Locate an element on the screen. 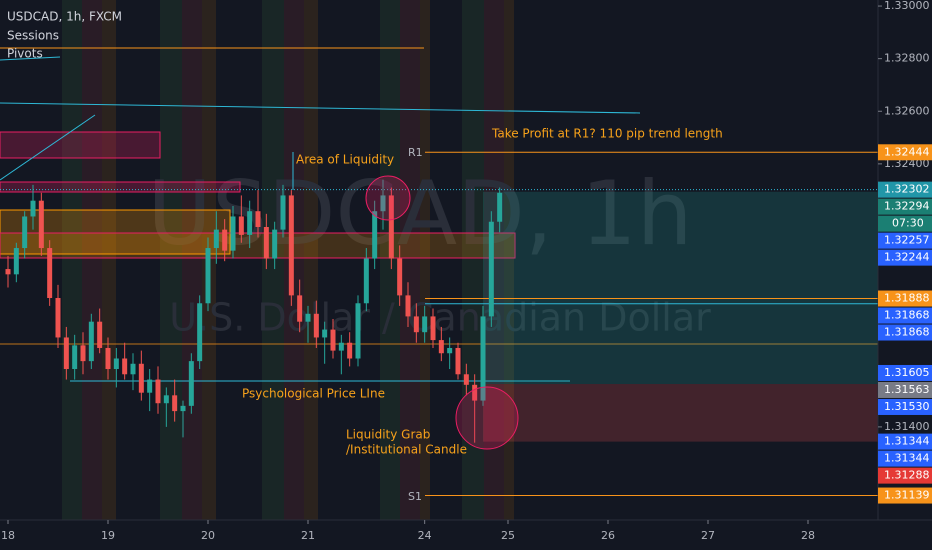  x-tick-label: 27 is located at coordinates (708, 535).